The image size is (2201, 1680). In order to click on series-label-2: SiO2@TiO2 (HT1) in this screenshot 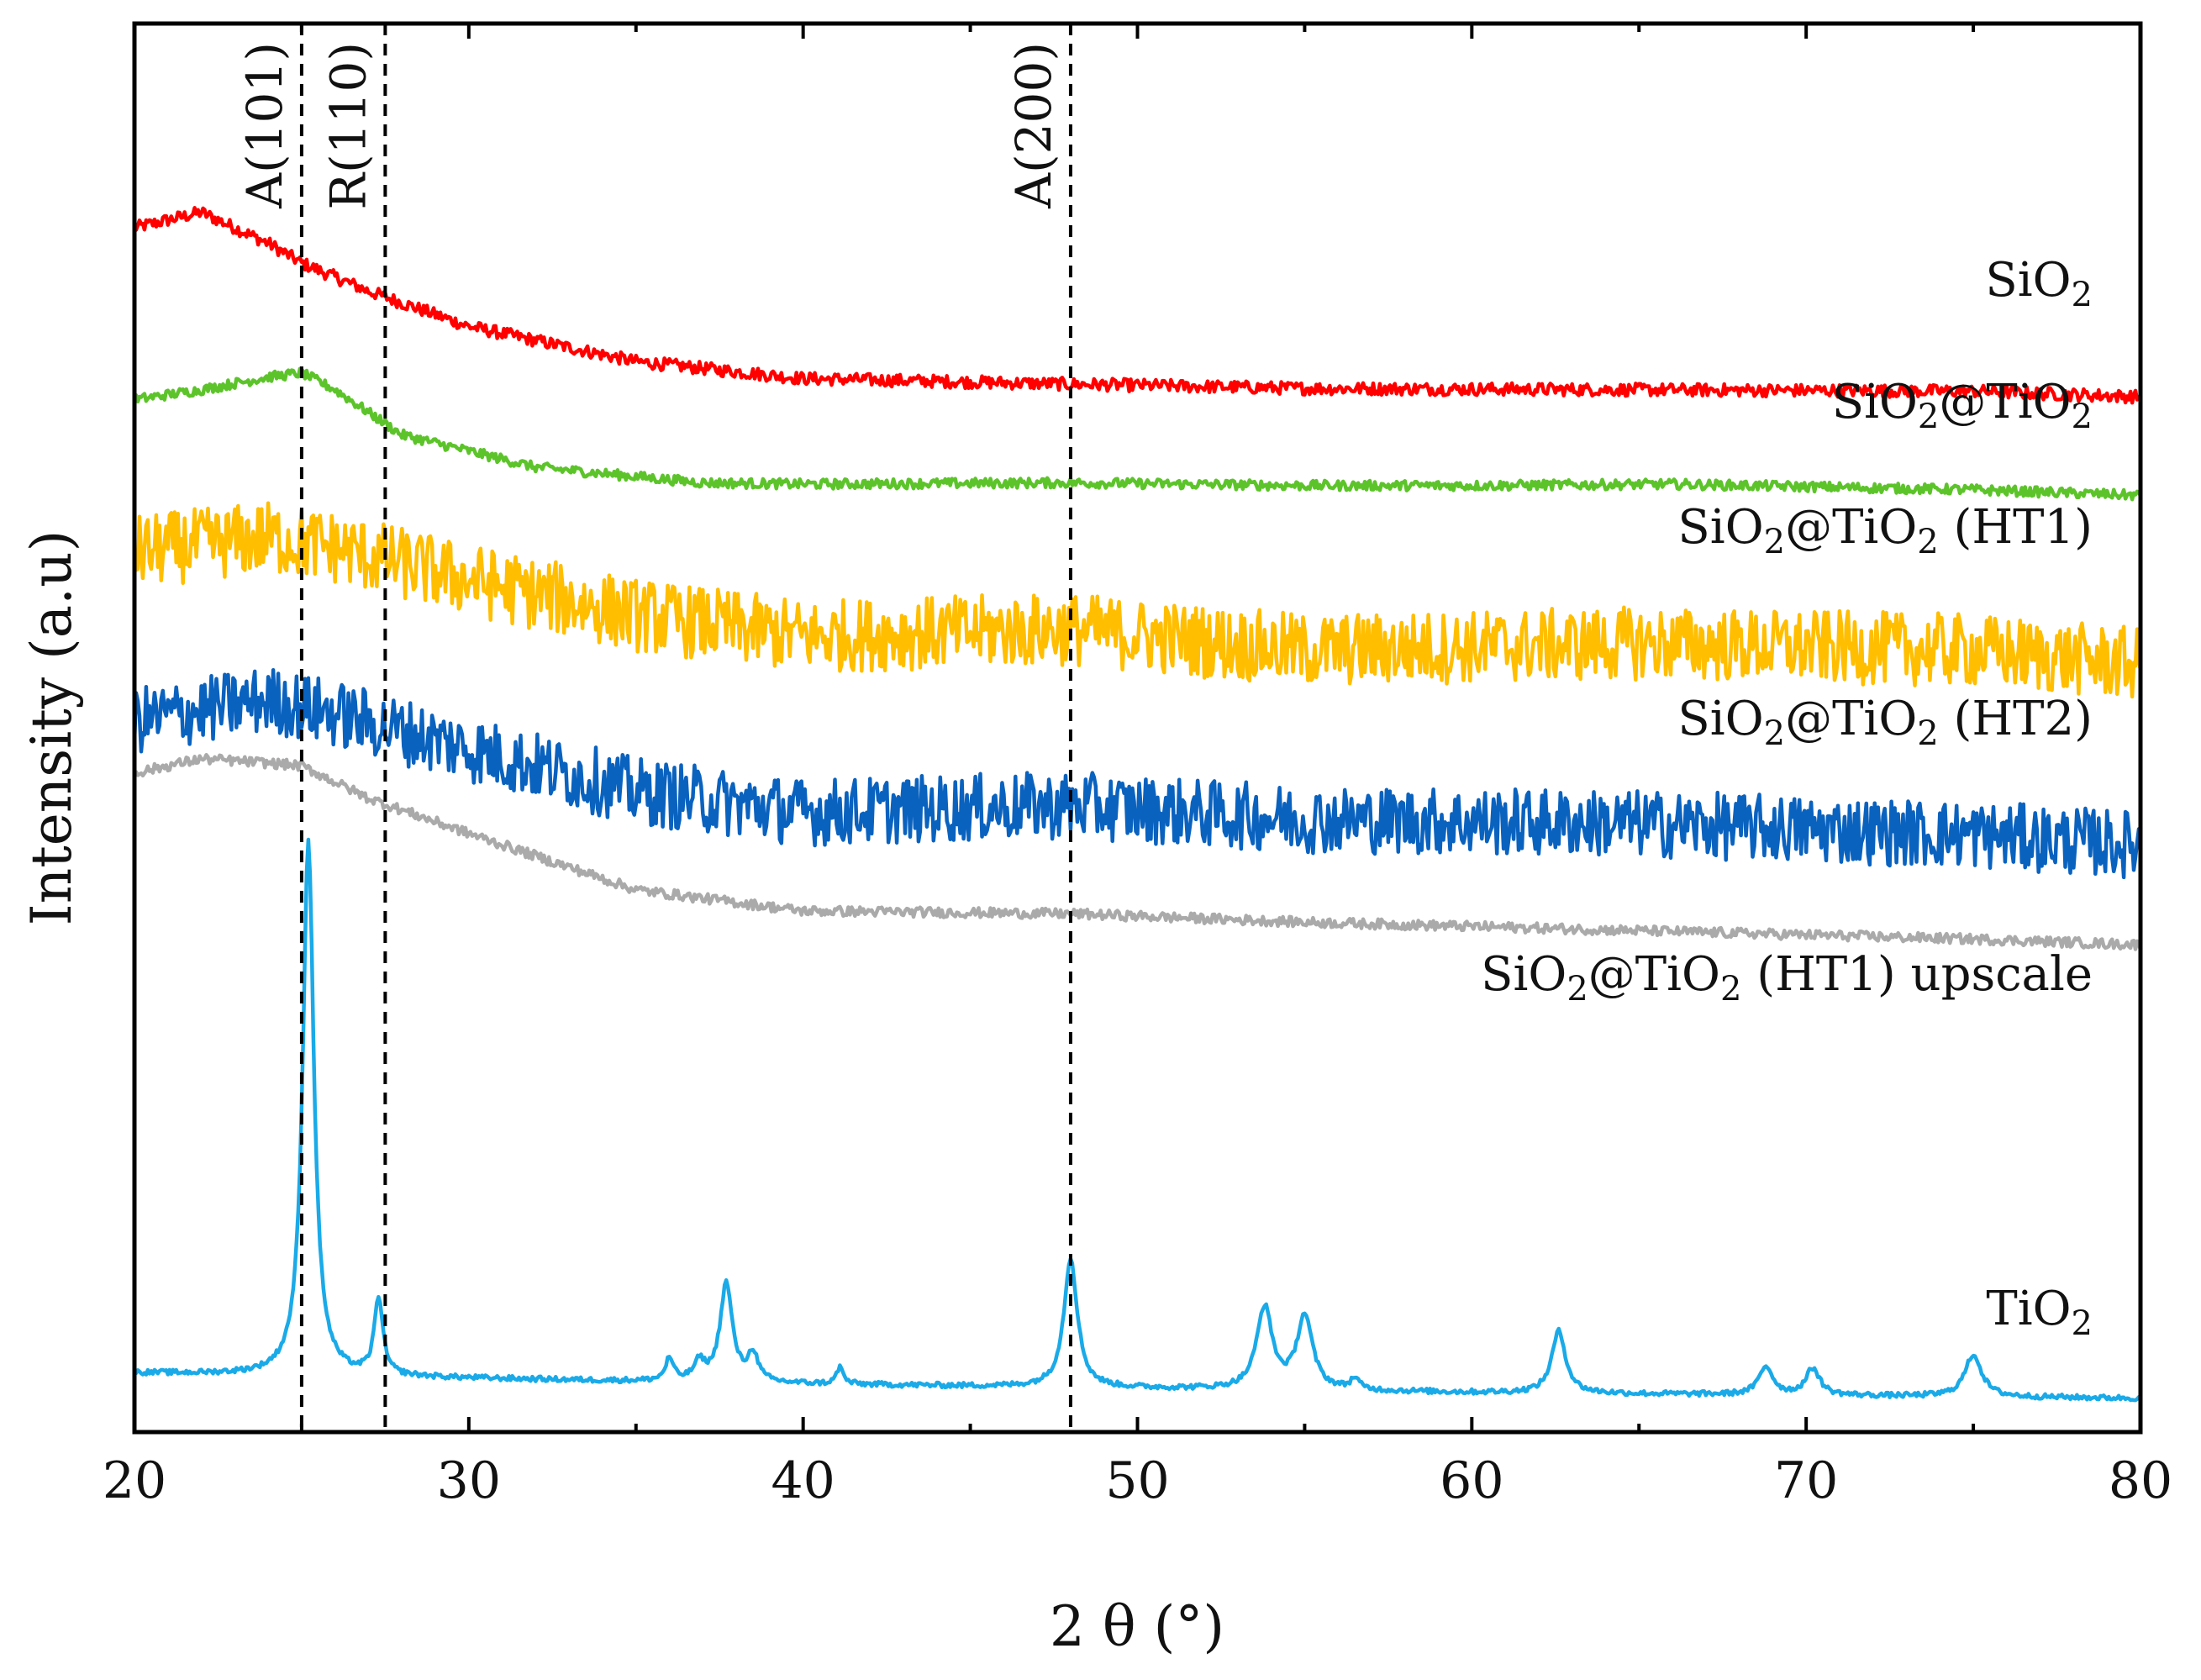, I will do `click(1885, 530)`.